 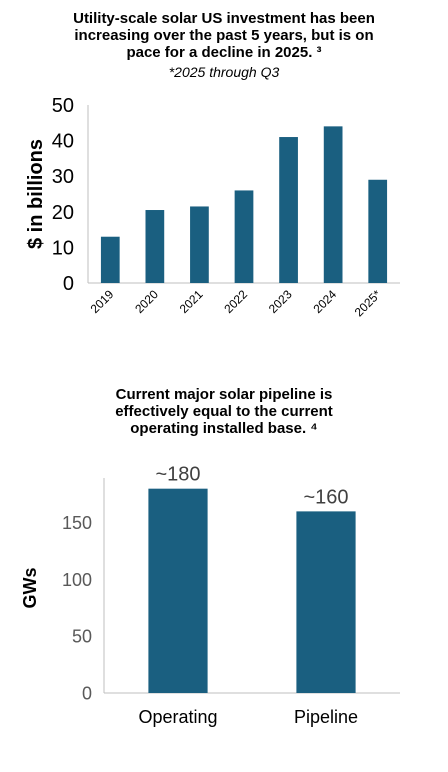 What do you see at coordinates (102, 301) in the screenshot?
I see `x-tick-label: 2019` at bounding box center [102, 301].